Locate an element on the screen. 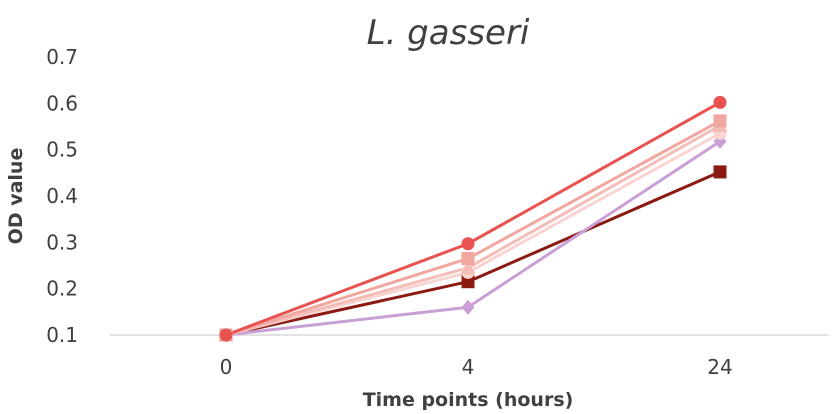  x-tick-label: 0 is located at coordinates (226, 367).